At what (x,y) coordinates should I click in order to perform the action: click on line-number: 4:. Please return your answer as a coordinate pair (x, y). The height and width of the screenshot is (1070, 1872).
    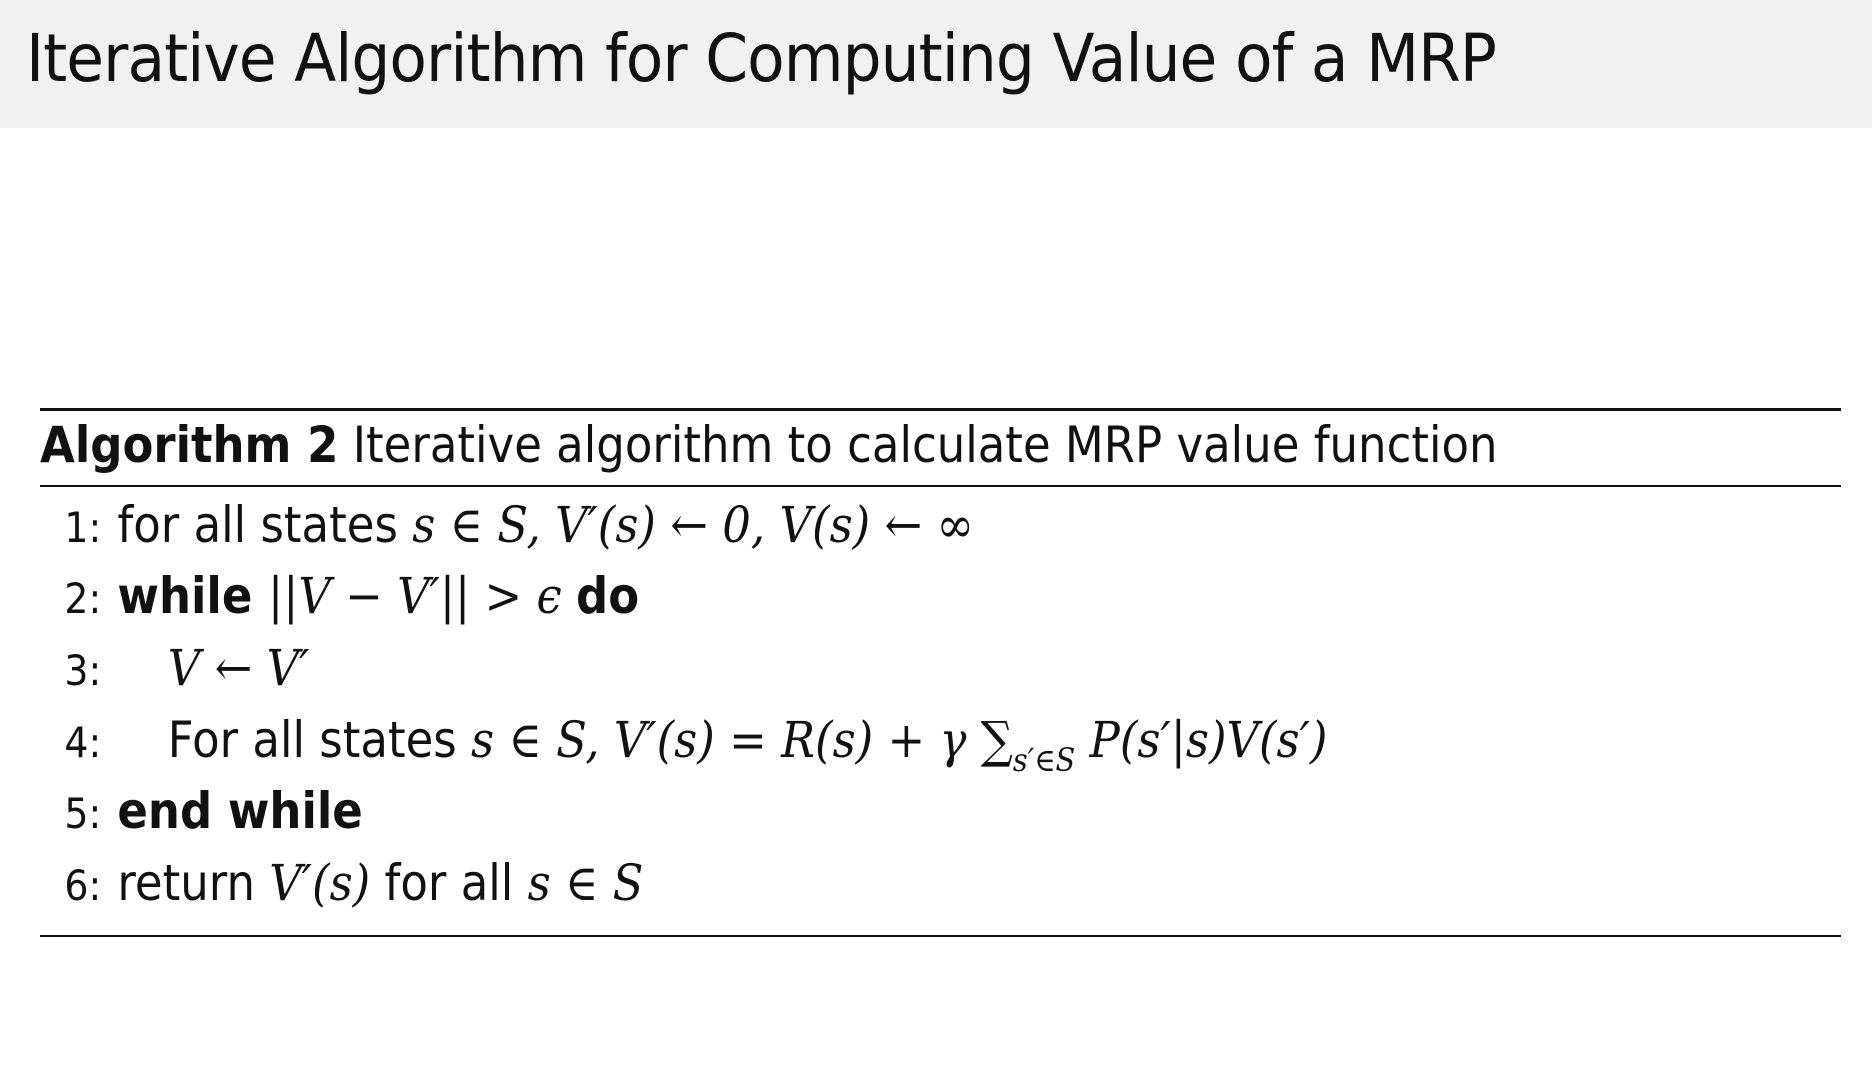
    Looking at the image, I should click on (83, 742).